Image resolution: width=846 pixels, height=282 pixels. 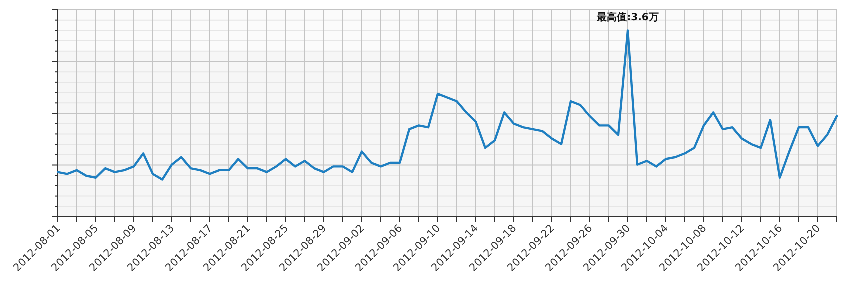 I want to click on annotation: 最高值:3.6万, so click(x=627, y=18).